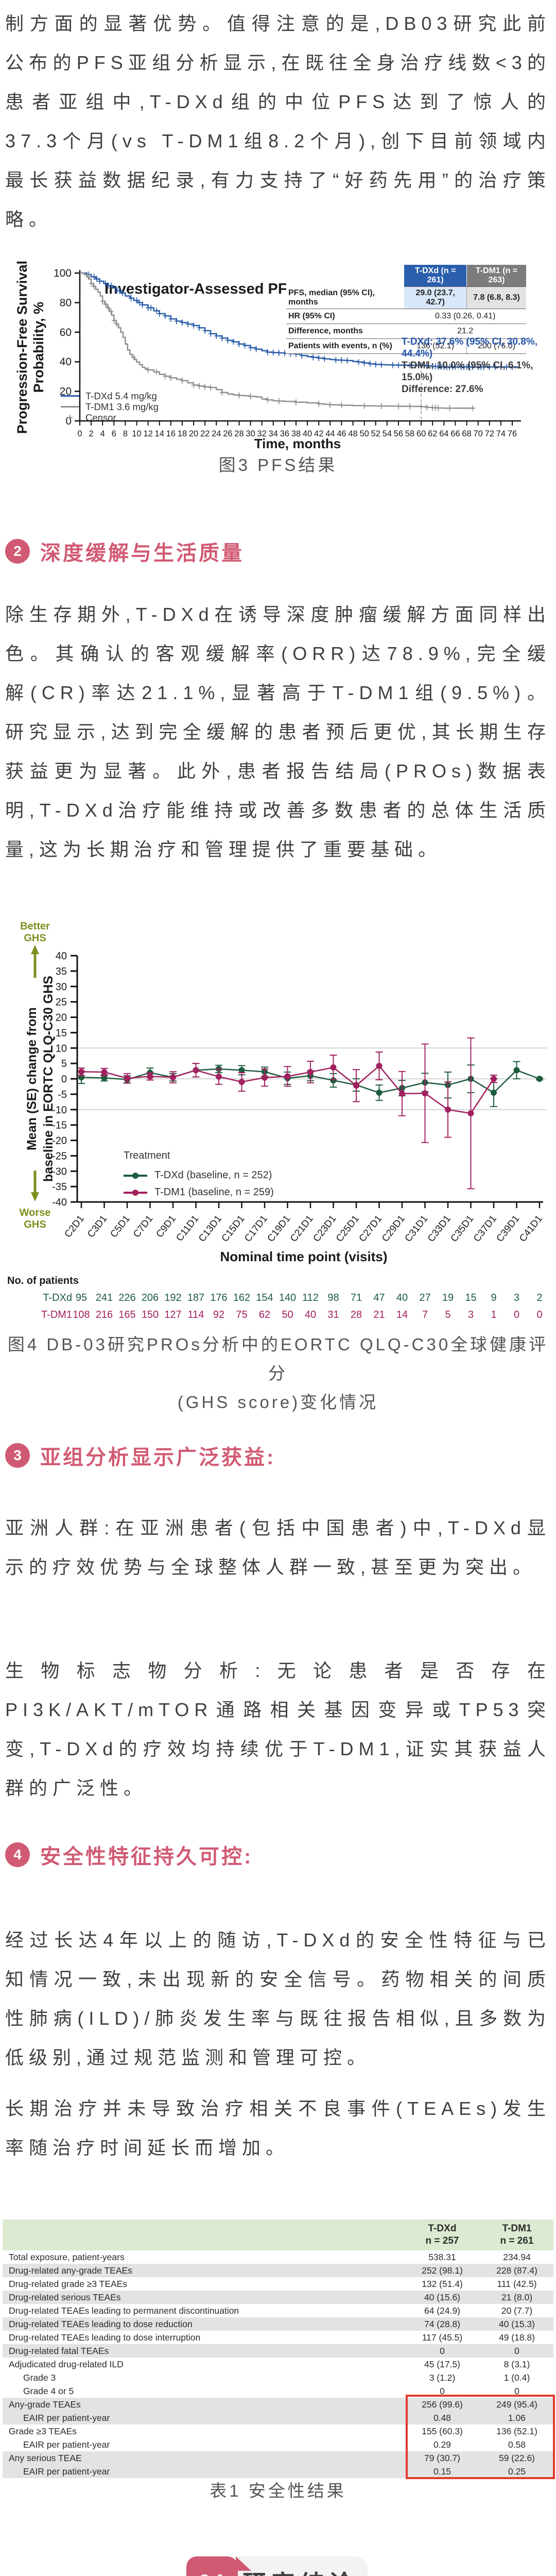 The width and height of the screenshot is (556, 2576). Describe the element at coordinates (310, 1297) in the screenshot. I see `svg-text: 112` at that location.